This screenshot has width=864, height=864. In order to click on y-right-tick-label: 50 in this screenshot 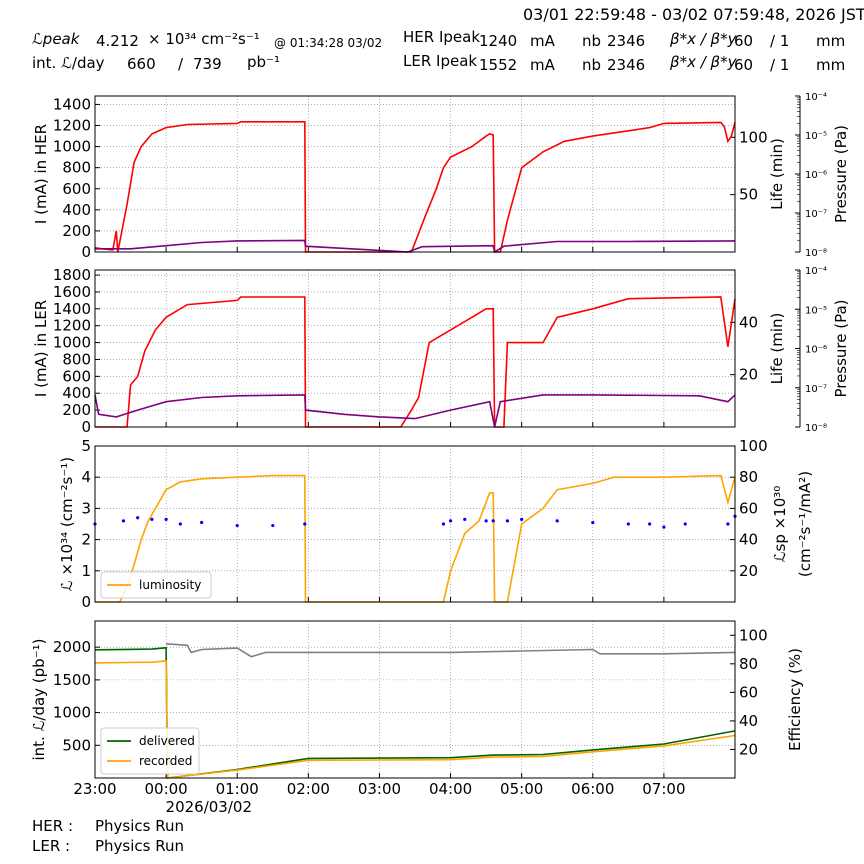, I will do `click(748, 195)`.